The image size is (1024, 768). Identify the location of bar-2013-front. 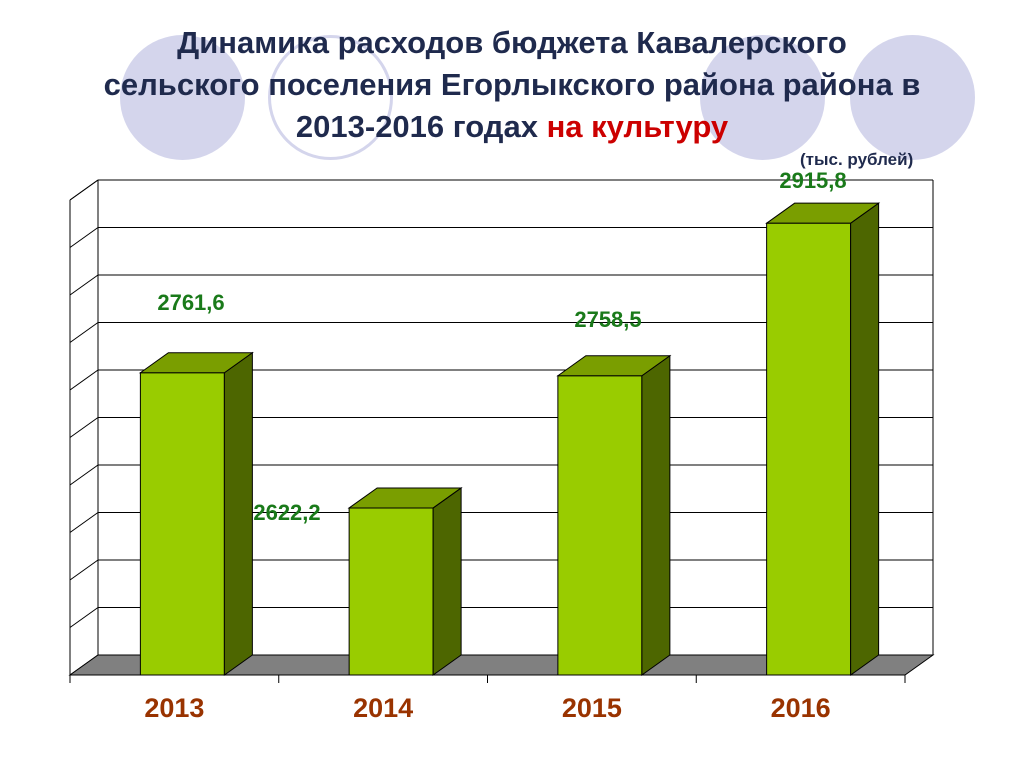
(182, 524).